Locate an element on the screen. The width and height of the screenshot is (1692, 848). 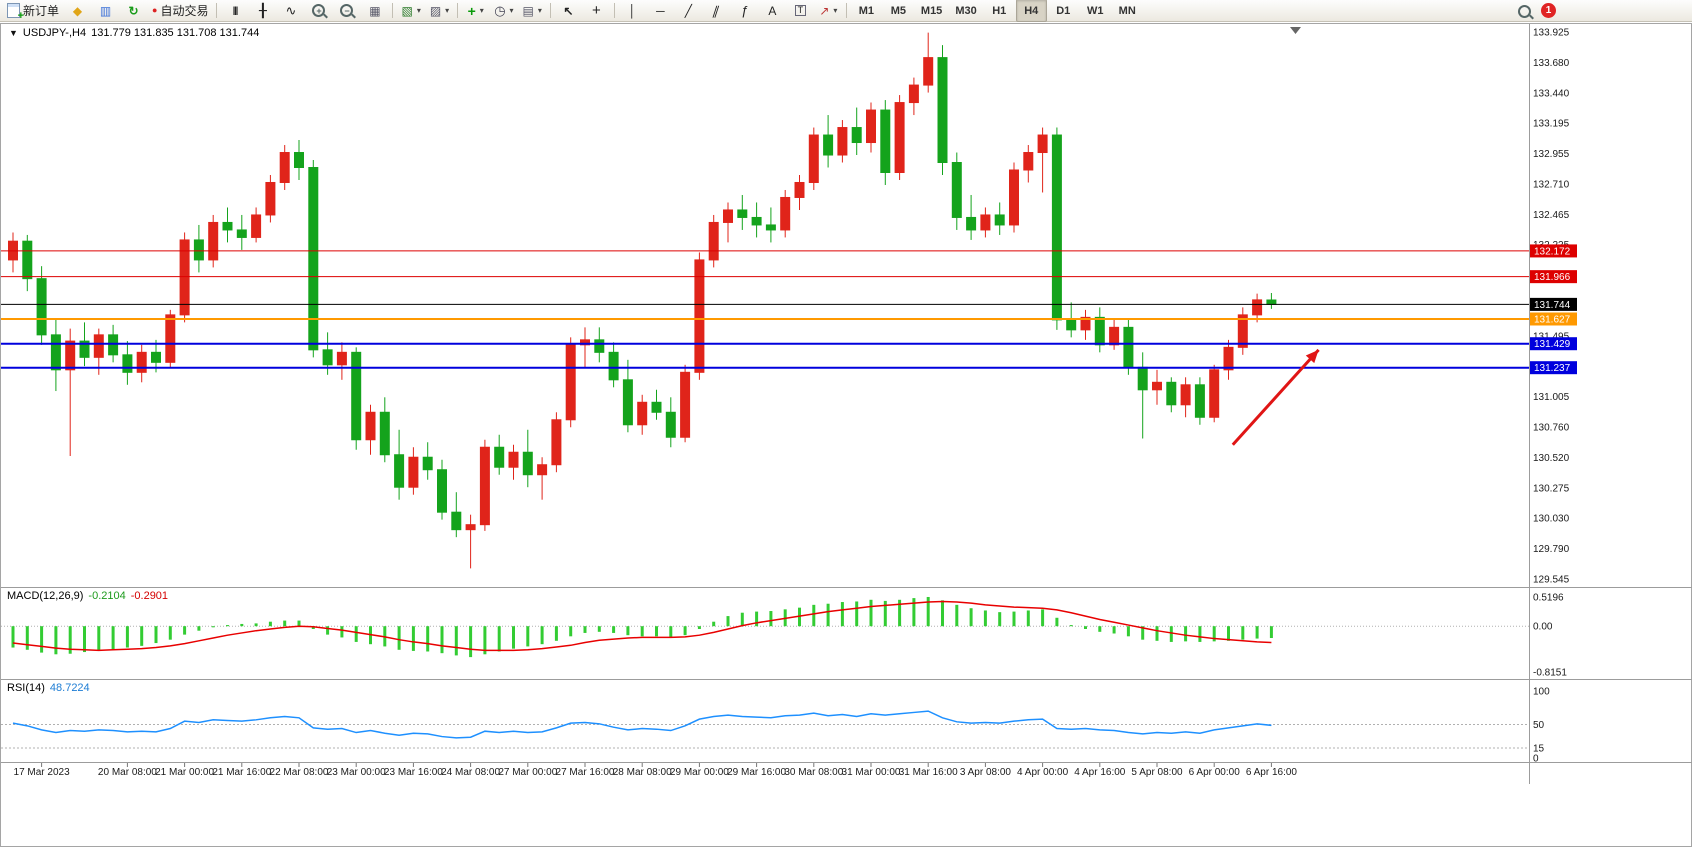
horizontal-lines is located at coordinates (765, 309).